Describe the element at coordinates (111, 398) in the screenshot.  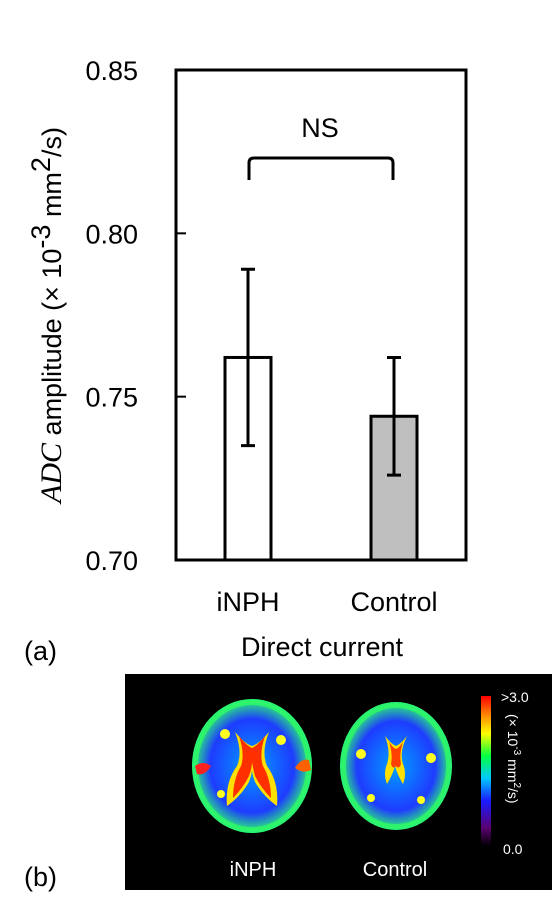
I see `y-tick-label: 0.75` at that location.